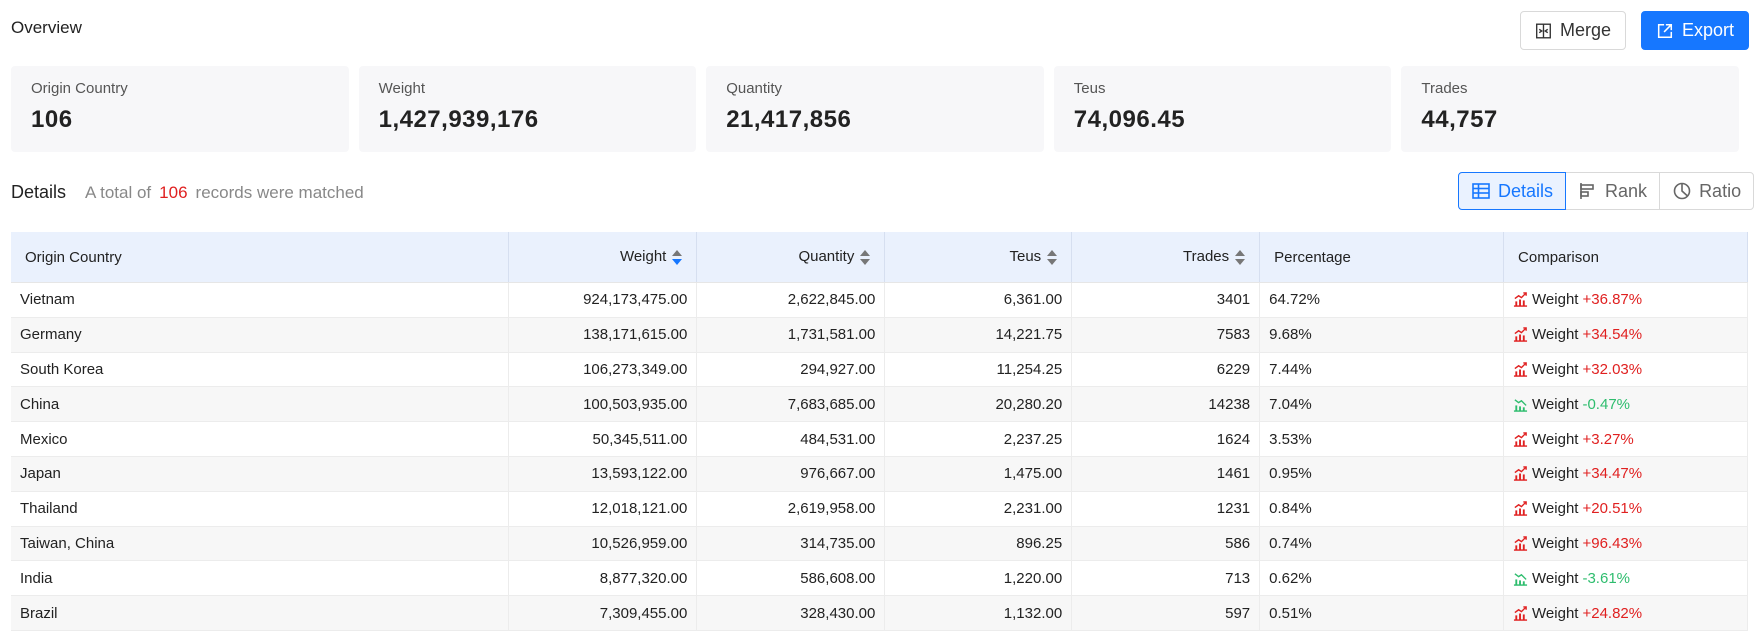 This screenshot has width=1755, height=631. I want to click on view-ratio-button: Ratio, so click(1707, 191).